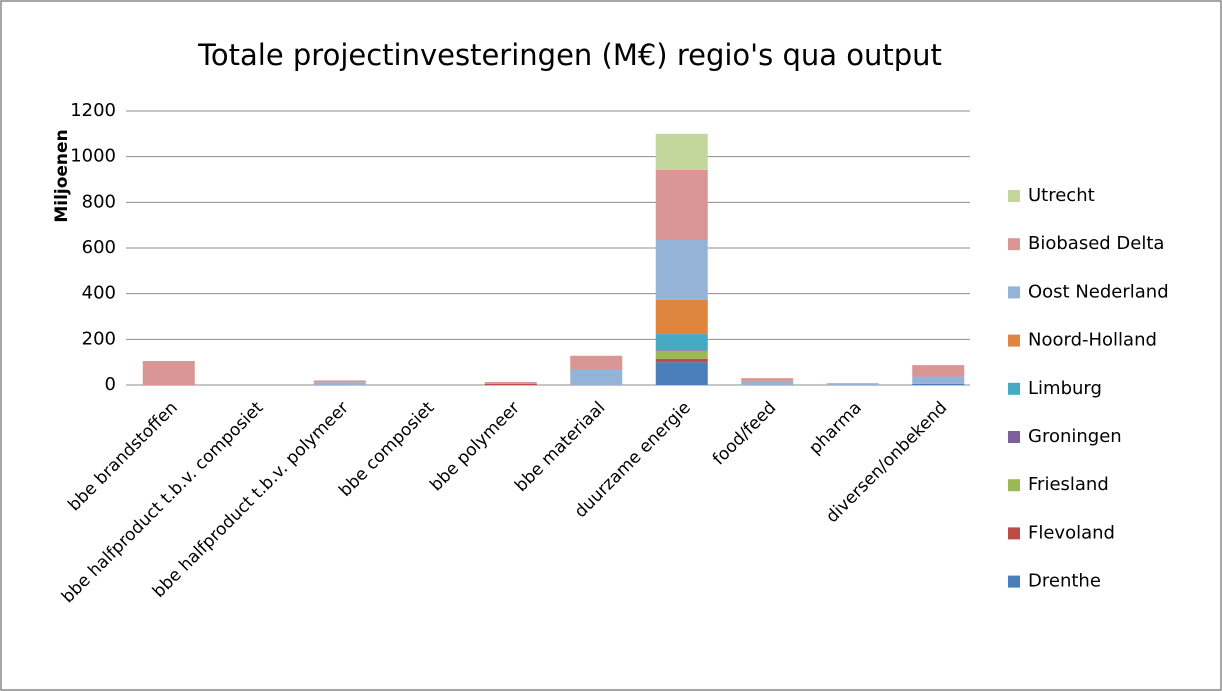  What do you see at coordinates (1098, 291) in the screenshot?
I see `legend-label: Oost Nederland` at bounding box center [1098, 291].